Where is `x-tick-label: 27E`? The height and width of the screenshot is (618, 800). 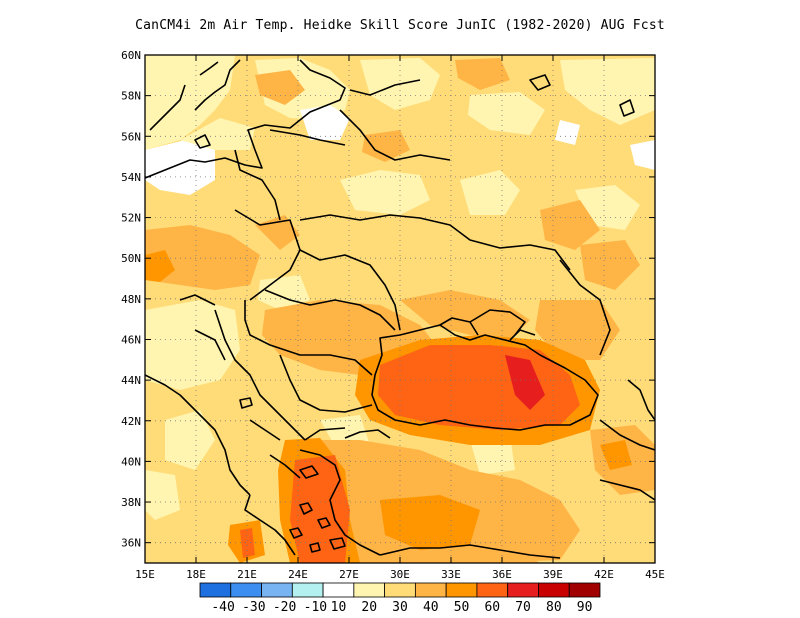 x-tick-label: 27E is located at coordinates (349, 574).